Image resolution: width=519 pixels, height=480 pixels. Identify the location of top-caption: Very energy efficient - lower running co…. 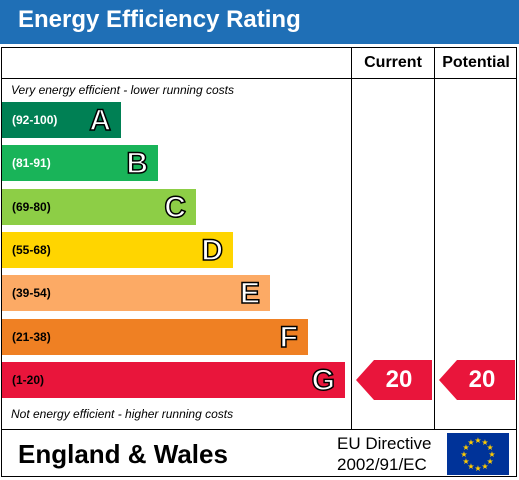
(122, 90).